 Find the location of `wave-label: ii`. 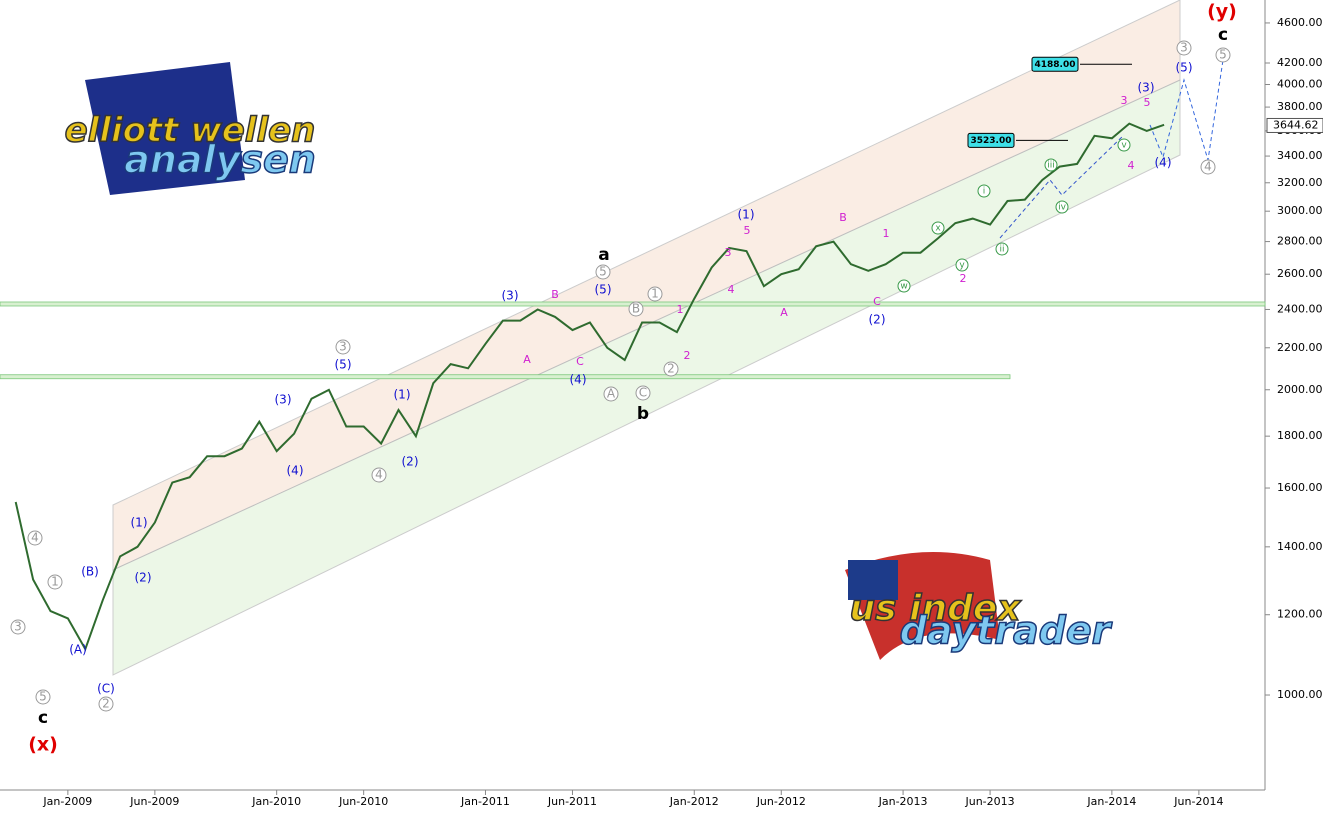

wave-label: ii is located at coordinates (1001, 250).